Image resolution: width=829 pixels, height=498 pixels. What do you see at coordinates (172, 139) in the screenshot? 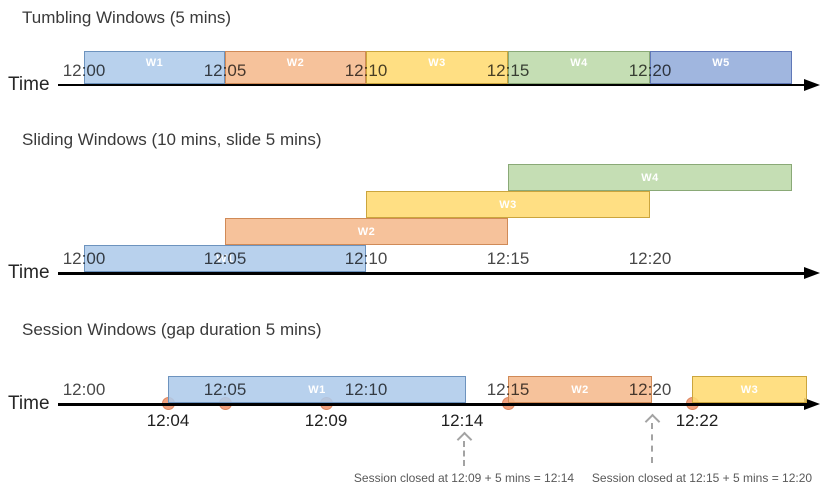
I see `sliding-title: Sliding Windows (10 mins, slide 5 mins)` at bounding box center [172, 139].